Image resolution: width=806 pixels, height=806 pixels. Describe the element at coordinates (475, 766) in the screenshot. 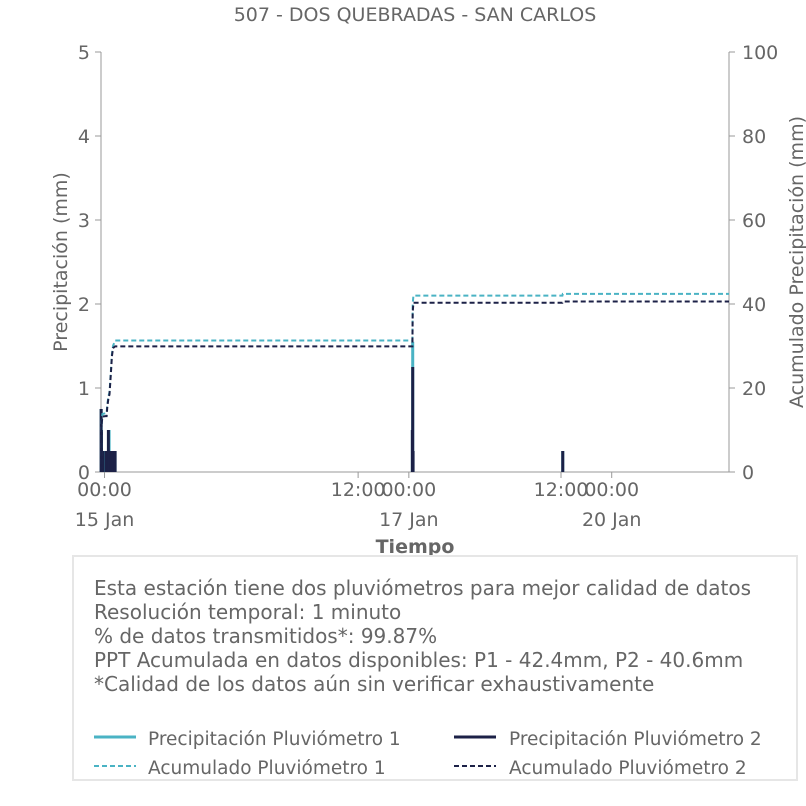

I see `legend-swatch-accum-p2` at that location.